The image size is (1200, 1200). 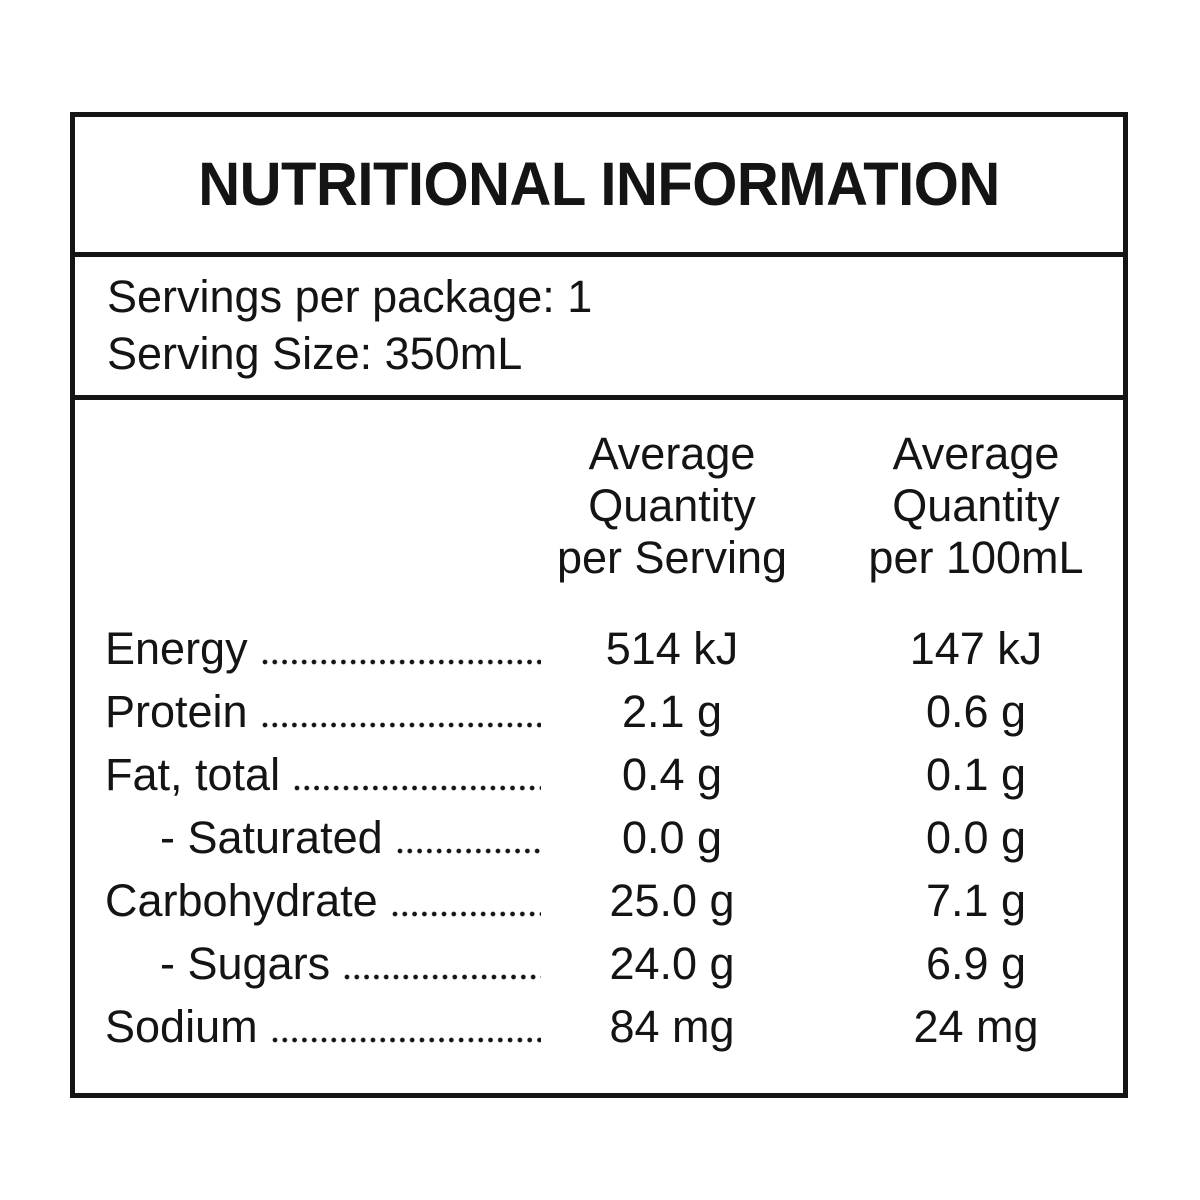 I want to click on nutrient-label-cell: Fat, total, so click(x=325, y=775).